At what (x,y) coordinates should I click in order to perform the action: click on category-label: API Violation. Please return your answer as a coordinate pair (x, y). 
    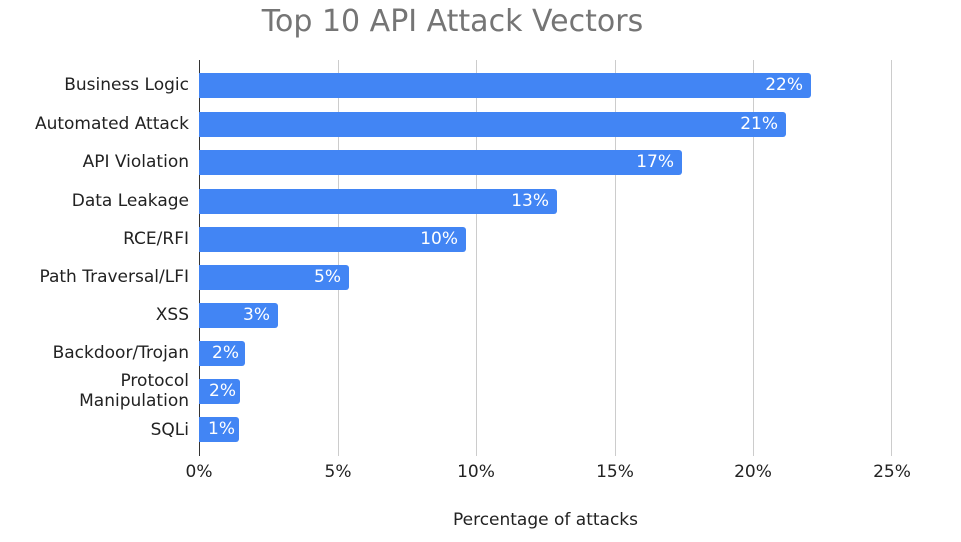
    Looking at the image, I should click on (135, 162).